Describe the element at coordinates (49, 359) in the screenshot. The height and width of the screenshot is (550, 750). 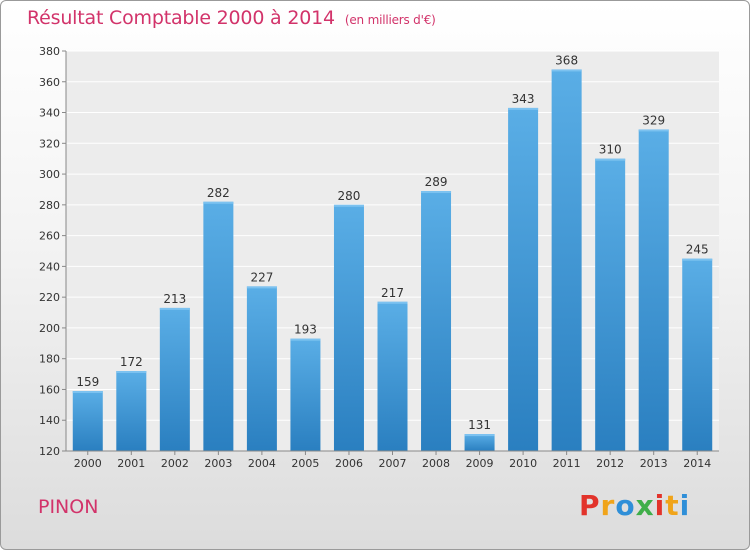
I see `y-tick-label: 180` at that location.